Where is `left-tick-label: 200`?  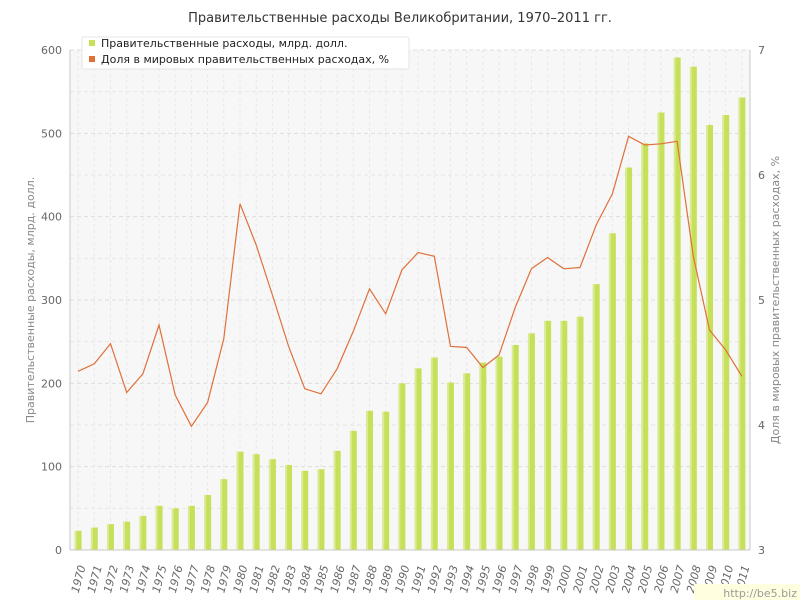
left-tick-label: 200 is located at coordinates (51, 383).